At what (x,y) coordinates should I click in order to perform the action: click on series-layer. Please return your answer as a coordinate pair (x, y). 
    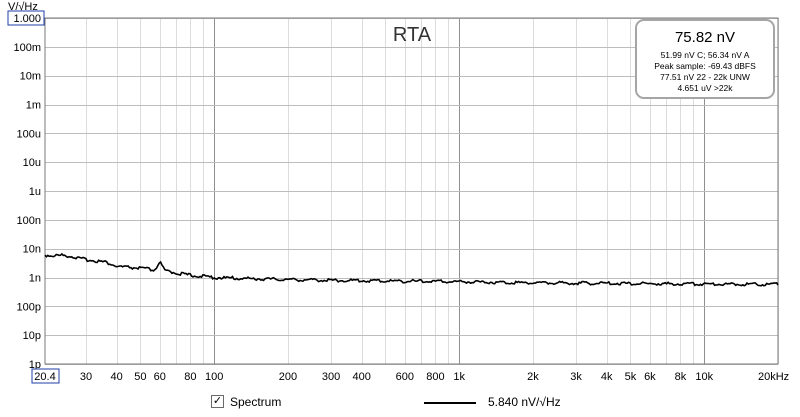
    Looking at the image, I should click on (411, 269).